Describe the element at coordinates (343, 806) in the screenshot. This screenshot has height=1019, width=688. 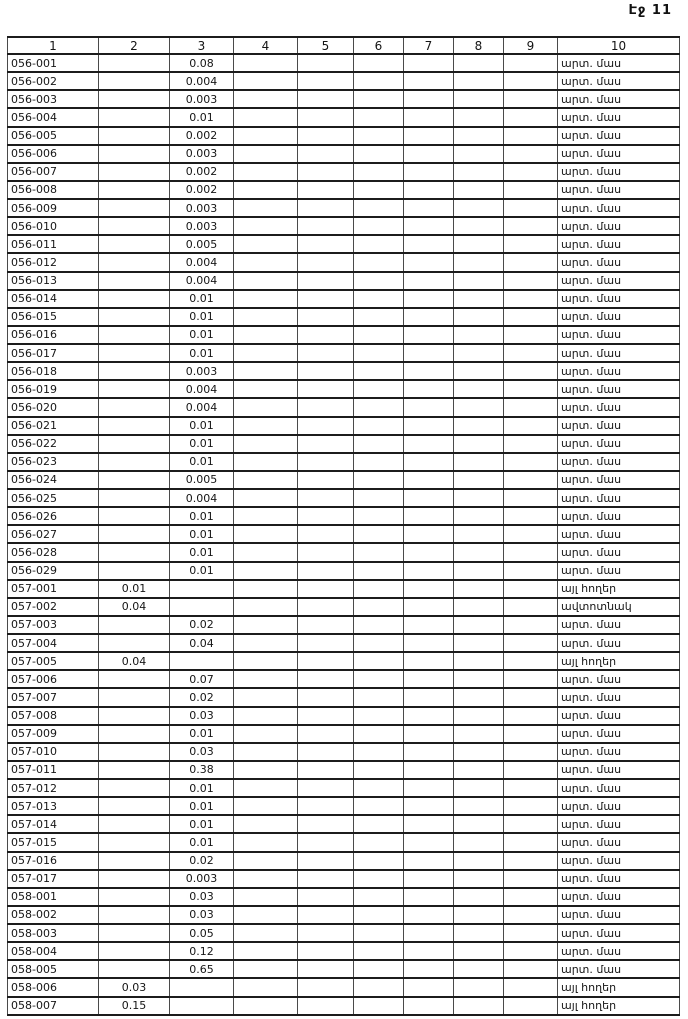
I see `table-row: 057-013 0.01 արտ. մաս` at that location.